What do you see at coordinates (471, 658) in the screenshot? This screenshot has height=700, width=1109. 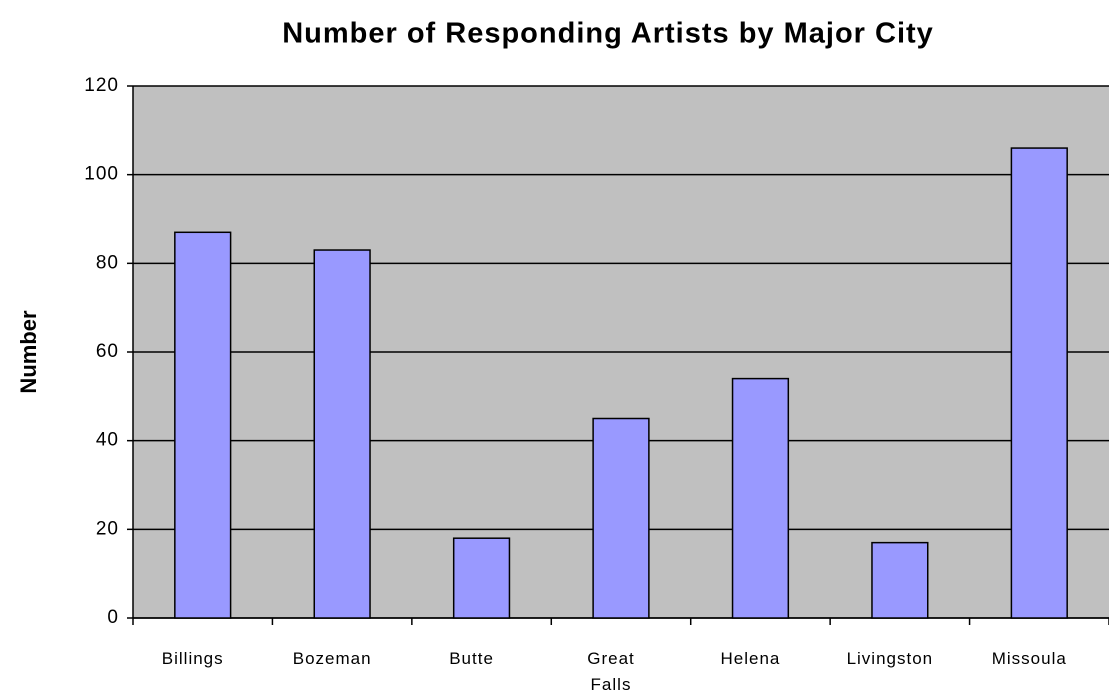 I see `x-tick-label: Butte` at bounding box center [471, 658].